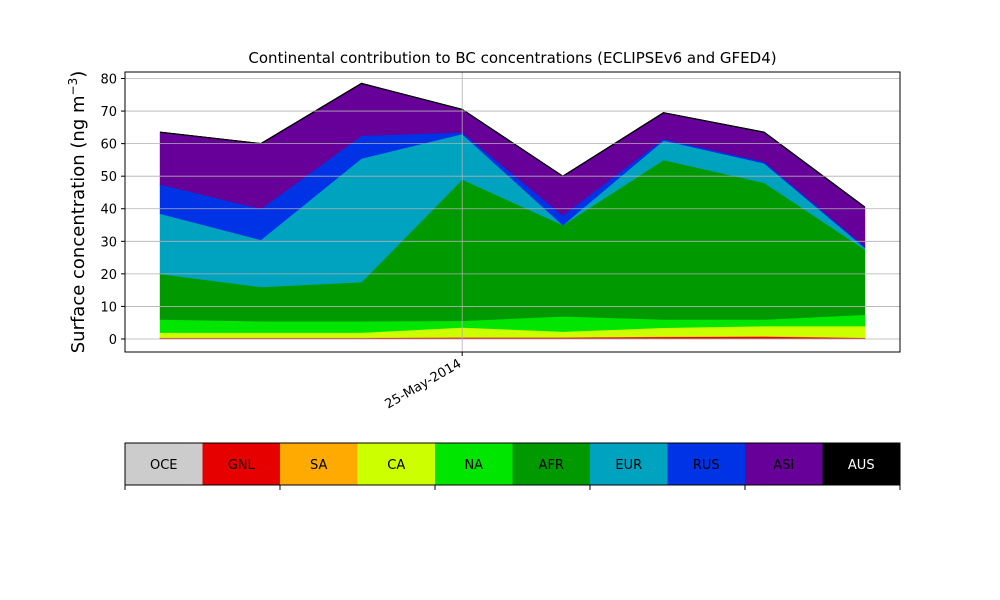 This screenshot has height=600, width=1000. Describe the element at coordinates (73, 87) in the screenshot. I see `y-axis-label-sup: −3` at that location.